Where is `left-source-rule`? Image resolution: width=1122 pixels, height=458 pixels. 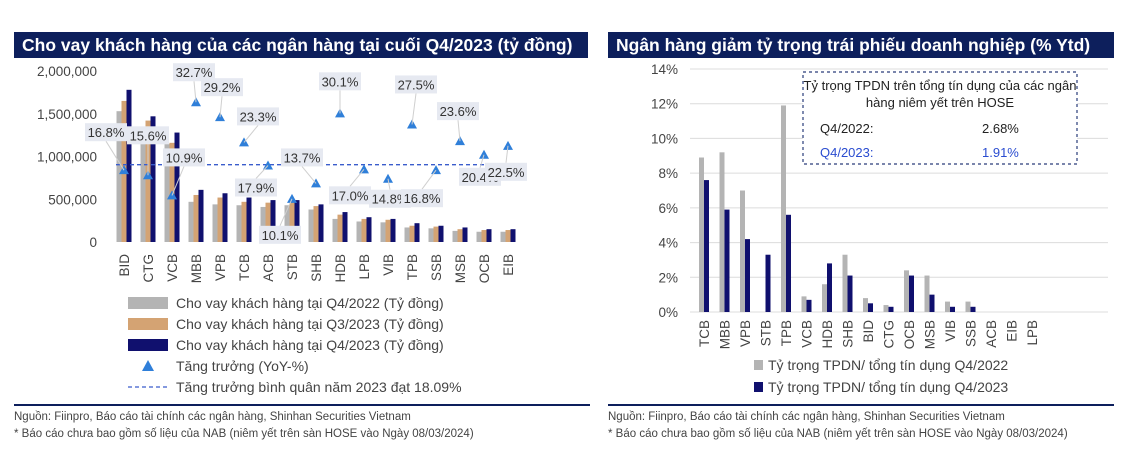
left-source-rule is located at coordinates (302, 405).